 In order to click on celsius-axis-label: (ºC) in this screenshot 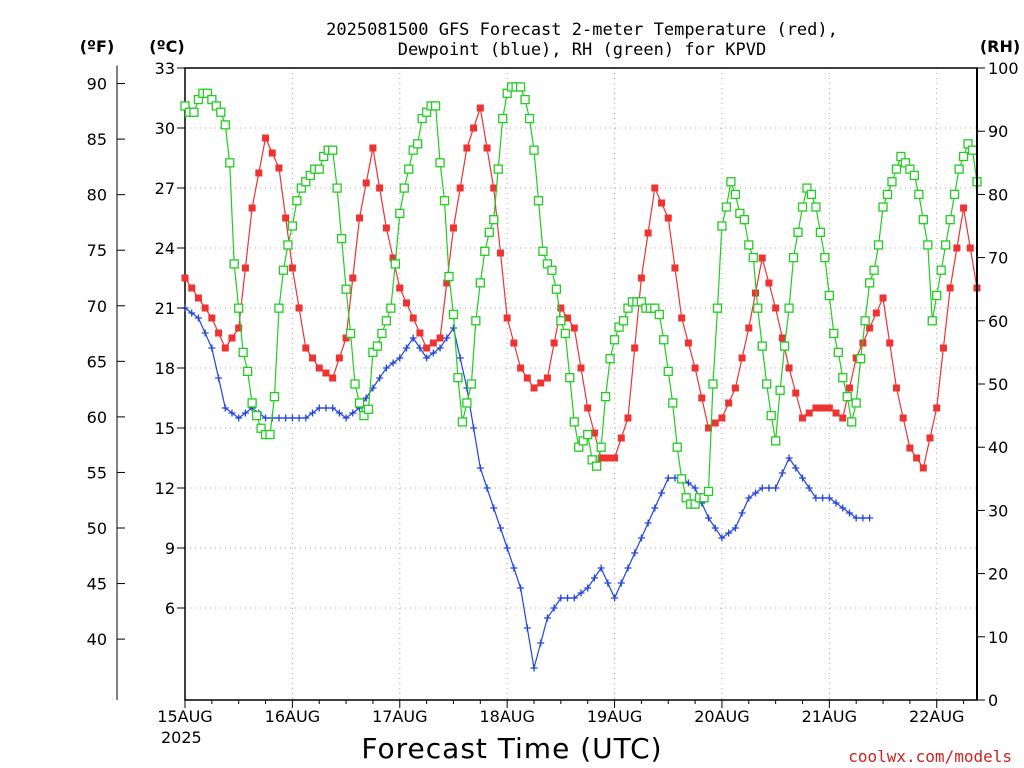, I will do `click(166, 46)`.